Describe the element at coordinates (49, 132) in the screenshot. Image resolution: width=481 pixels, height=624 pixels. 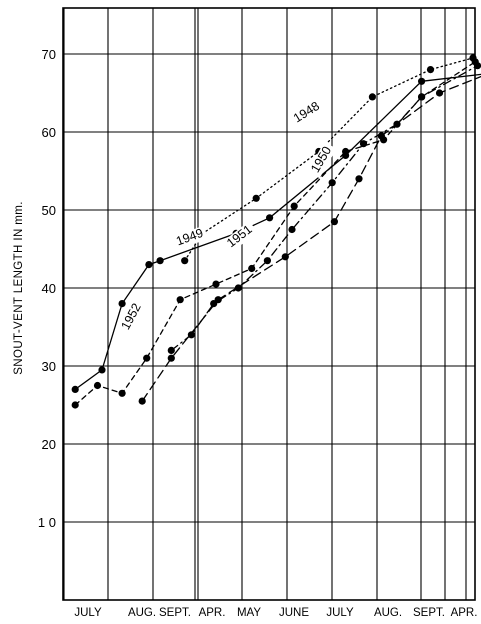
I see `y-tick-label: 60` at that location.